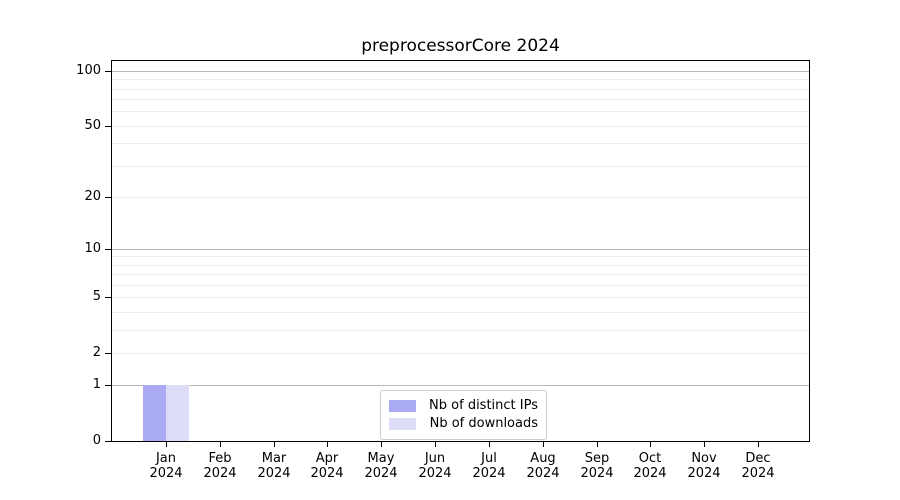  I want to click on y-tick-label-5: 5, so click(96, 296).